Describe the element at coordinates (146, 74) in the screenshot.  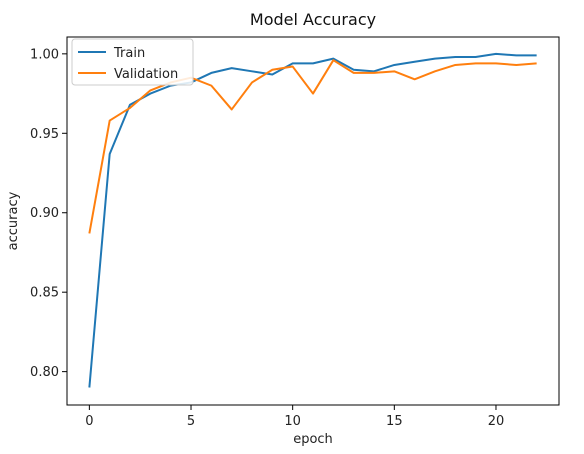
I see `legend-label-validation: Validation` at that location.